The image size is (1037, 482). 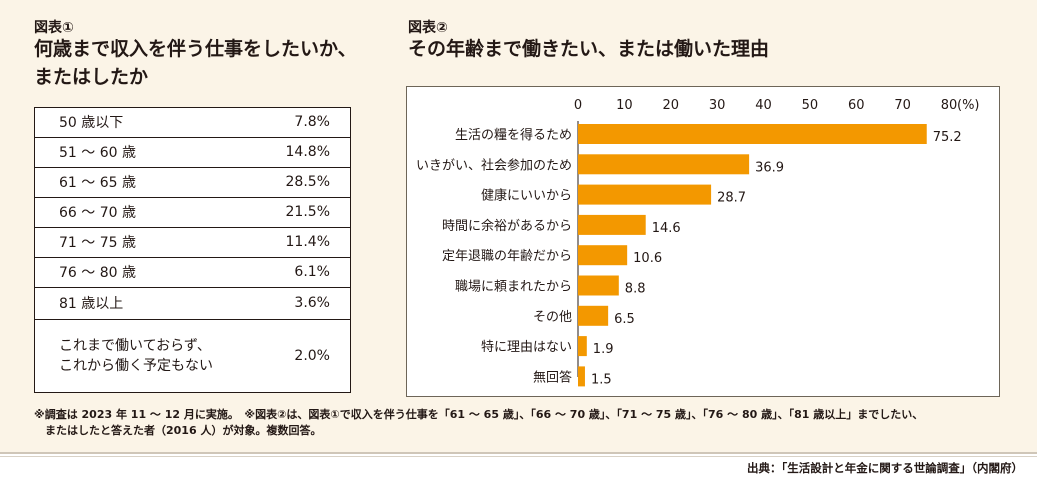 What do you see at coordinates (312, 356) in the screenshot?
I see `row-value: 2.0%` at bounding box center [312, 356].